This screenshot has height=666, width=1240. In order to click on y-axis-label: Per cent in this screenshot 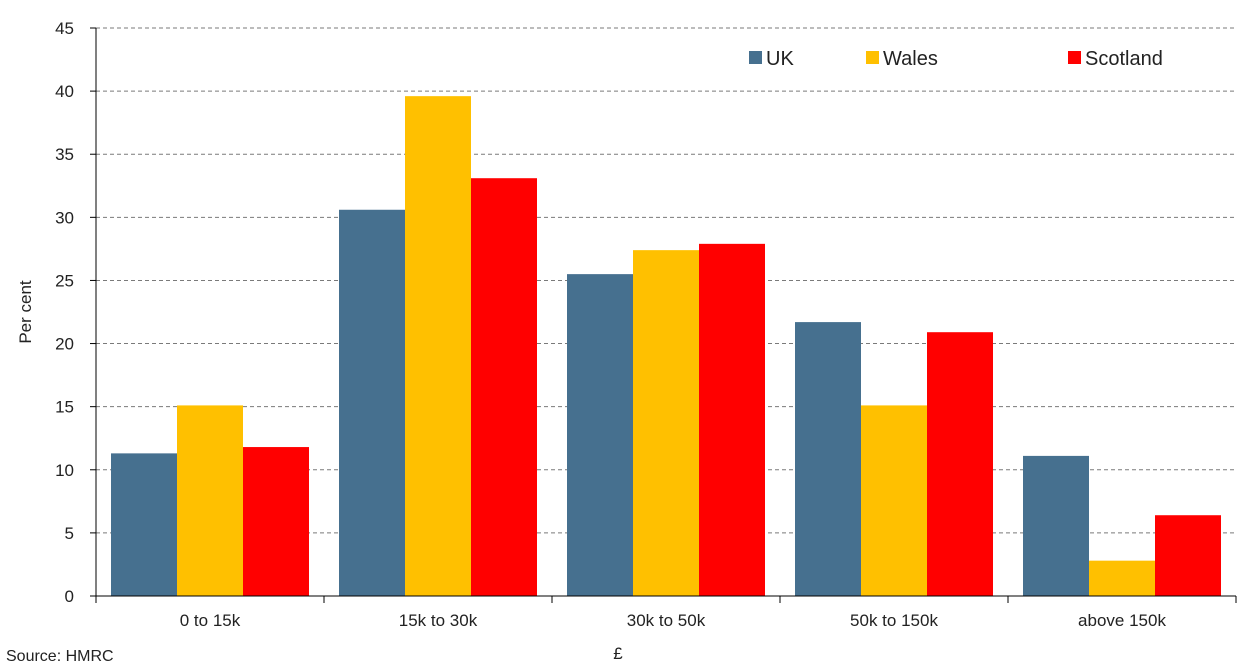, I will do `click(25, 312)`.